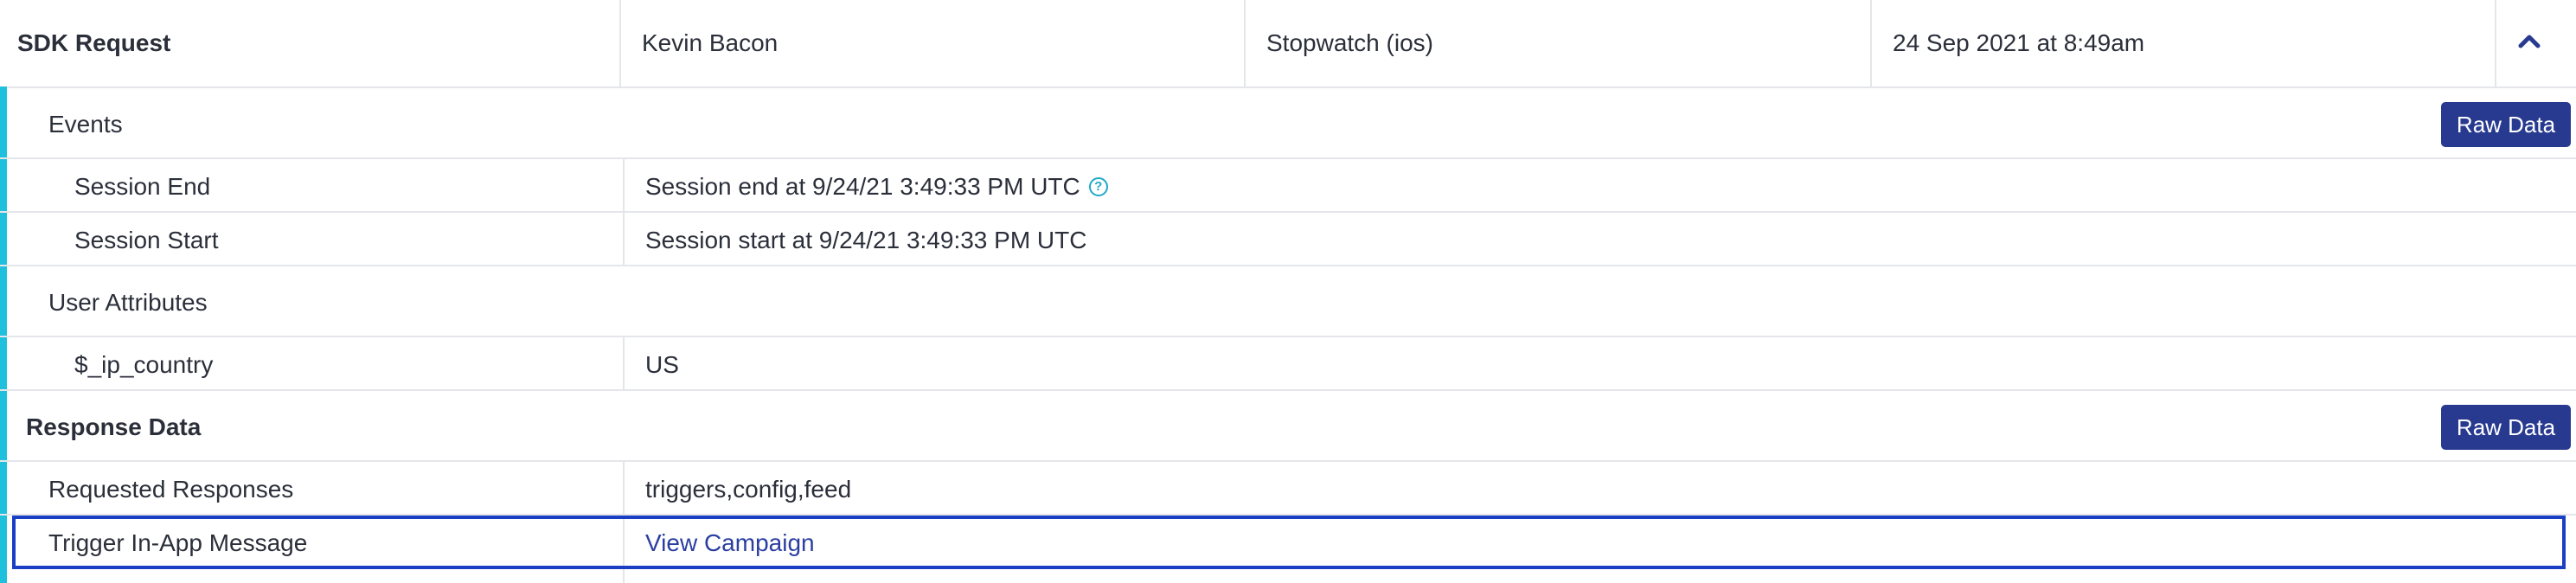  I want to click on event-value: Session start at 9/24/21 3:49:33 PM UTC, so click(866, 240).